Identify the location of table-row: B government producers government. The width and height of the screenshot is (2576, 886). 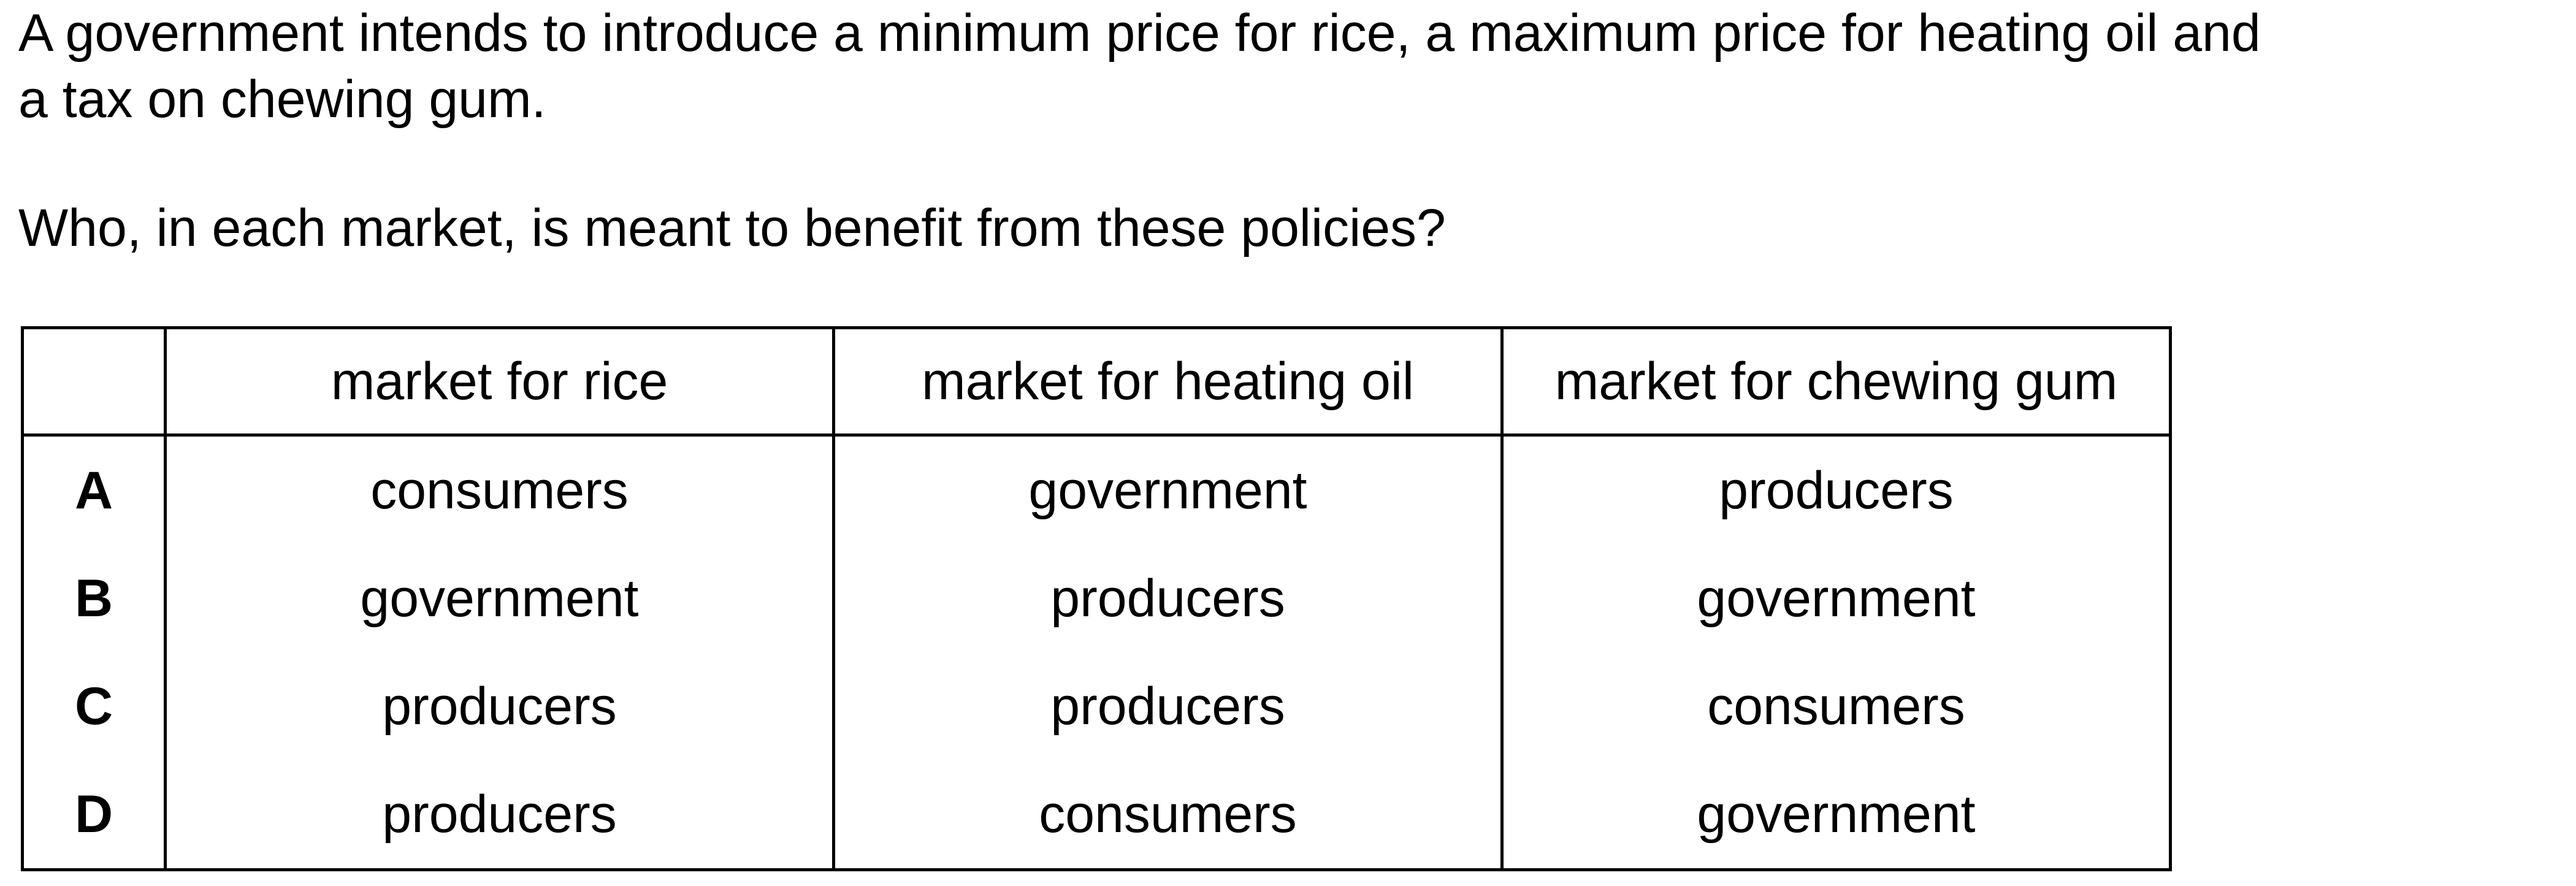
(1096, 598).